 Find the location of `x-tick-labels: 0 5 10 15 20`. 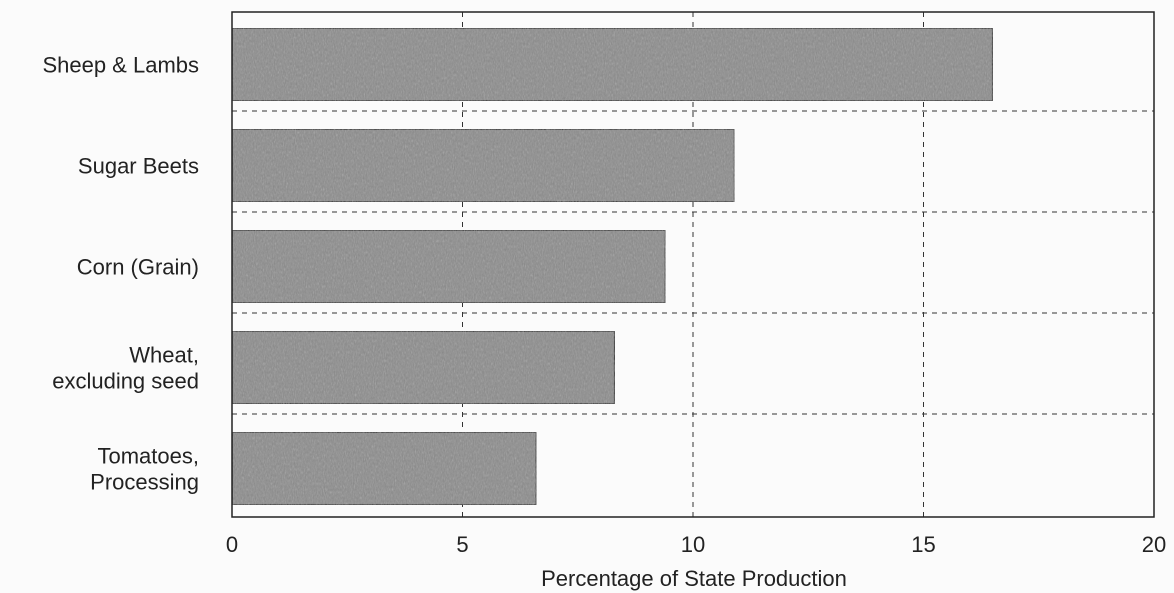

x-tick-labels: 0 5 10 15 20 is located at coordinates (696, 544).